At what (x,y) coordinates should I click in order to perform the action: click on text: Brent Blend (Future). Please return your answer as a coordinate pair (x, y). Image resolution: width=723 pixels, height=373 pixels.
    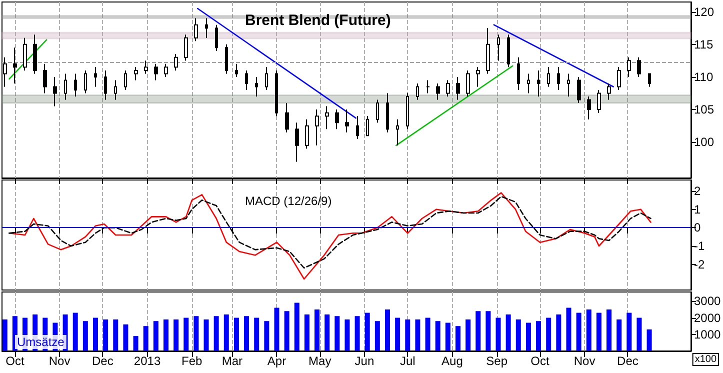
    Looking at the image, I should click on (318, 20).